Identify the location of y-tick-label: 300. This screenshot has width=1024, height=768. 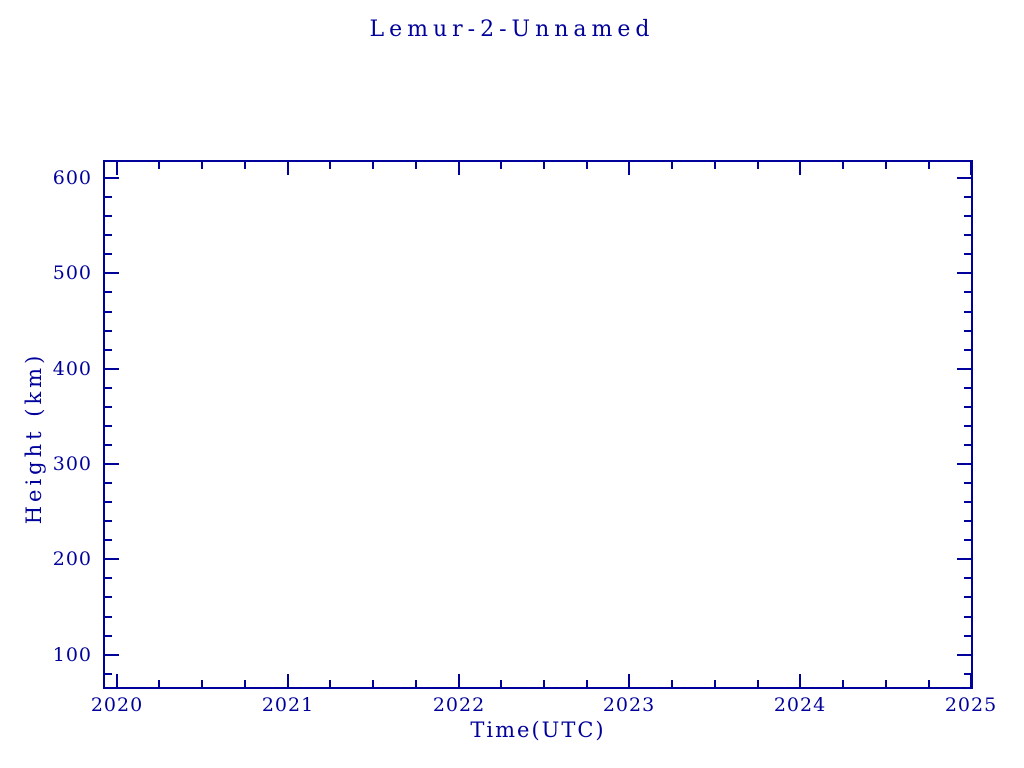
(72, 464).